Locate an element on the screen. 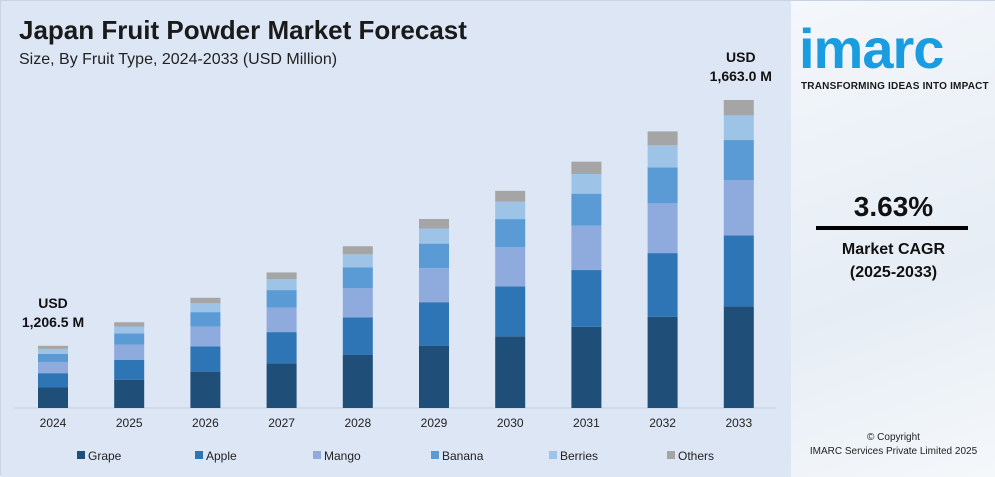 The height and width of the screenshot is (477, 995). x-tick-label: 2026 is located at coordinates (205, 423).